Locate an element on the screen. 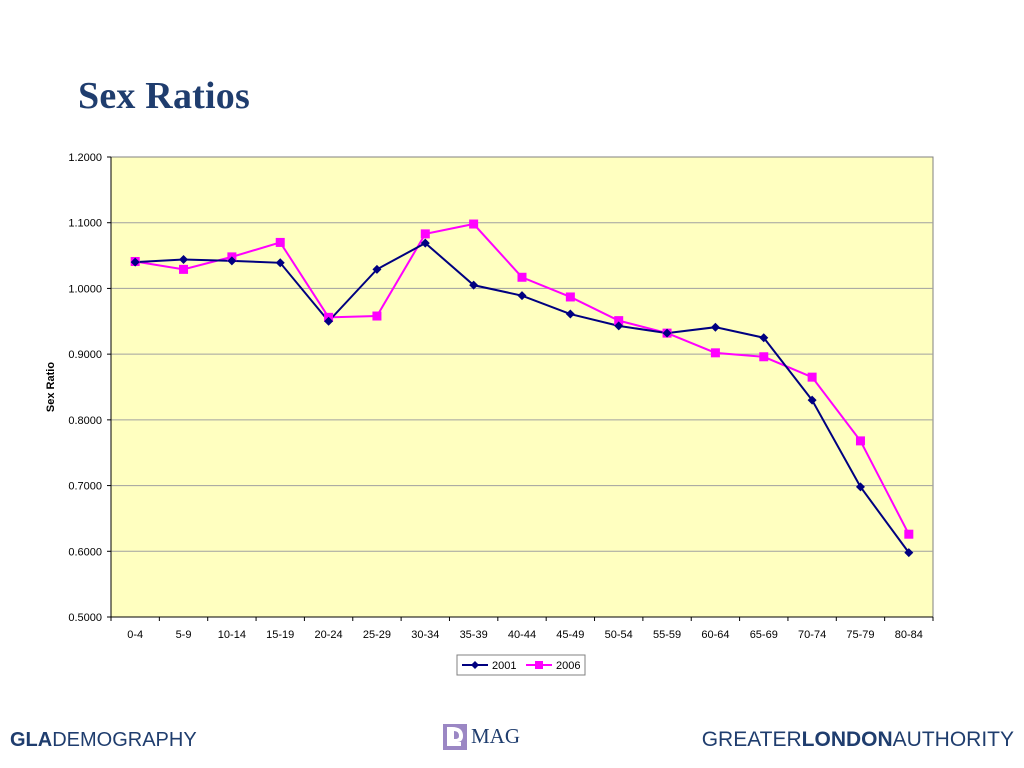  legend-marker-2001 is located at coordinates (475, 665).